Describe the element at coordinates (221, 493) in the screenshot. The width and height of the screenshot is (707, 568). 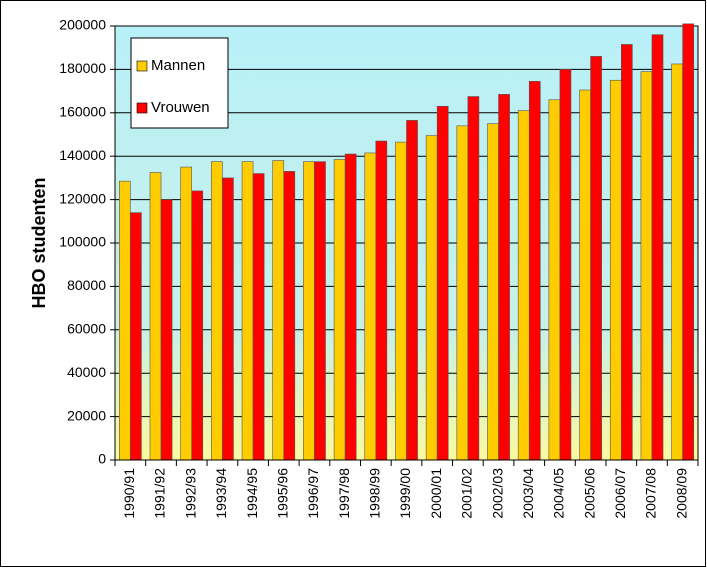
I see `x-tick-label: 1993/94` at that location.